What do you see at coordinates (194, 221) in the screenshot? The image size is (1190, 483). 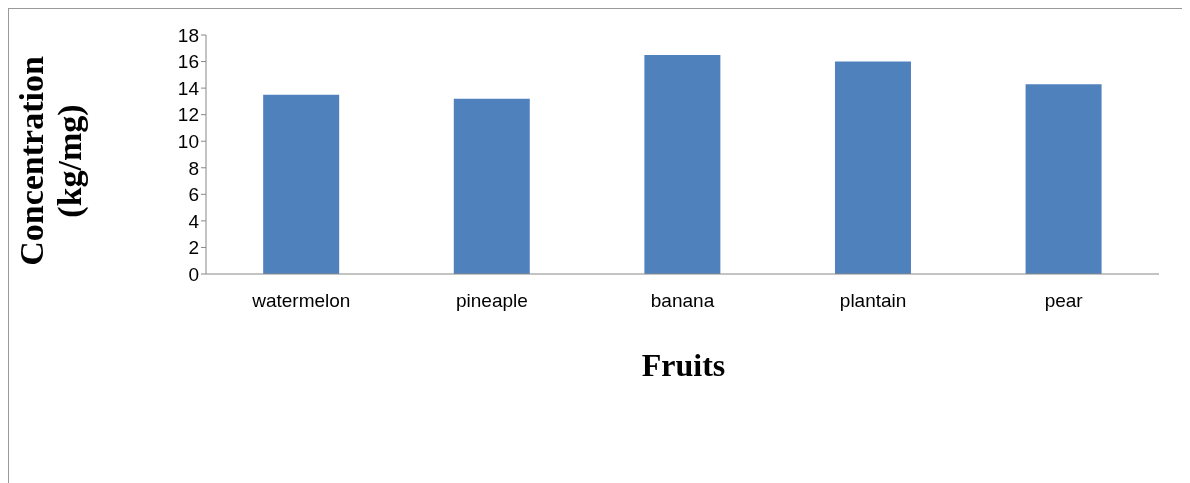 I see `y-tick-label: 4` at bounding box center [194, 221].